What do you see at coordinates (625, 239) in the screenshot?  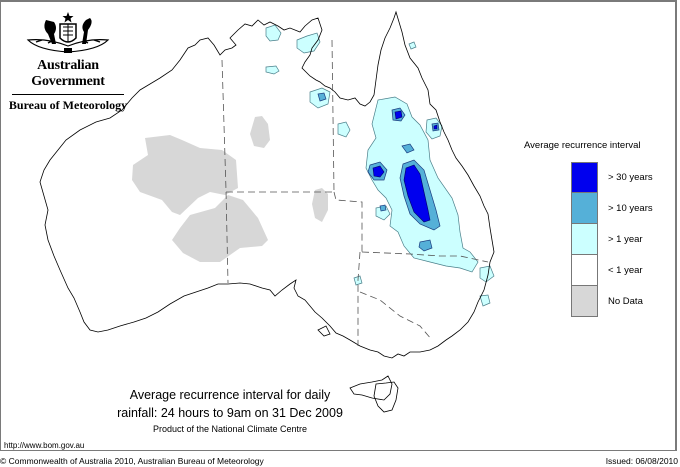 I see `legend-label: > 1 year` at bounding box center [625, 239].